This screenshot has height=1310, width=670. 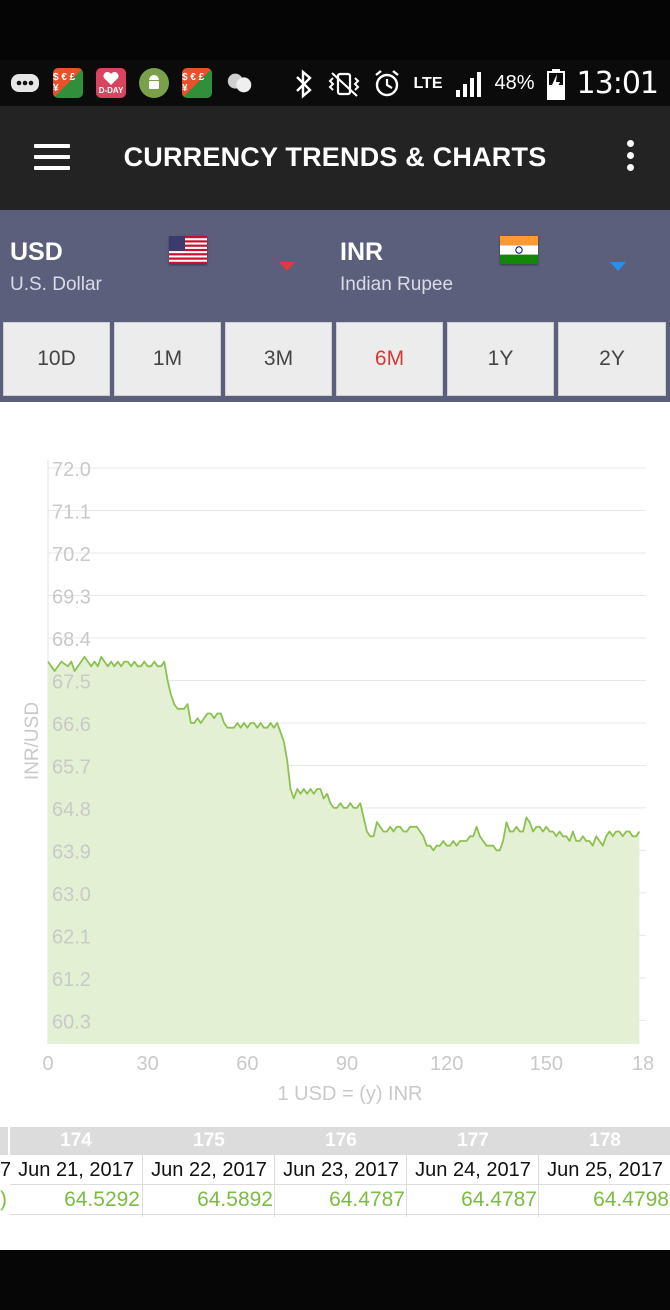 What do you see at coordinates (71, 980) in the screenshot?
I see `y-tick-label: 61.2` at bounding box center [71, 980].